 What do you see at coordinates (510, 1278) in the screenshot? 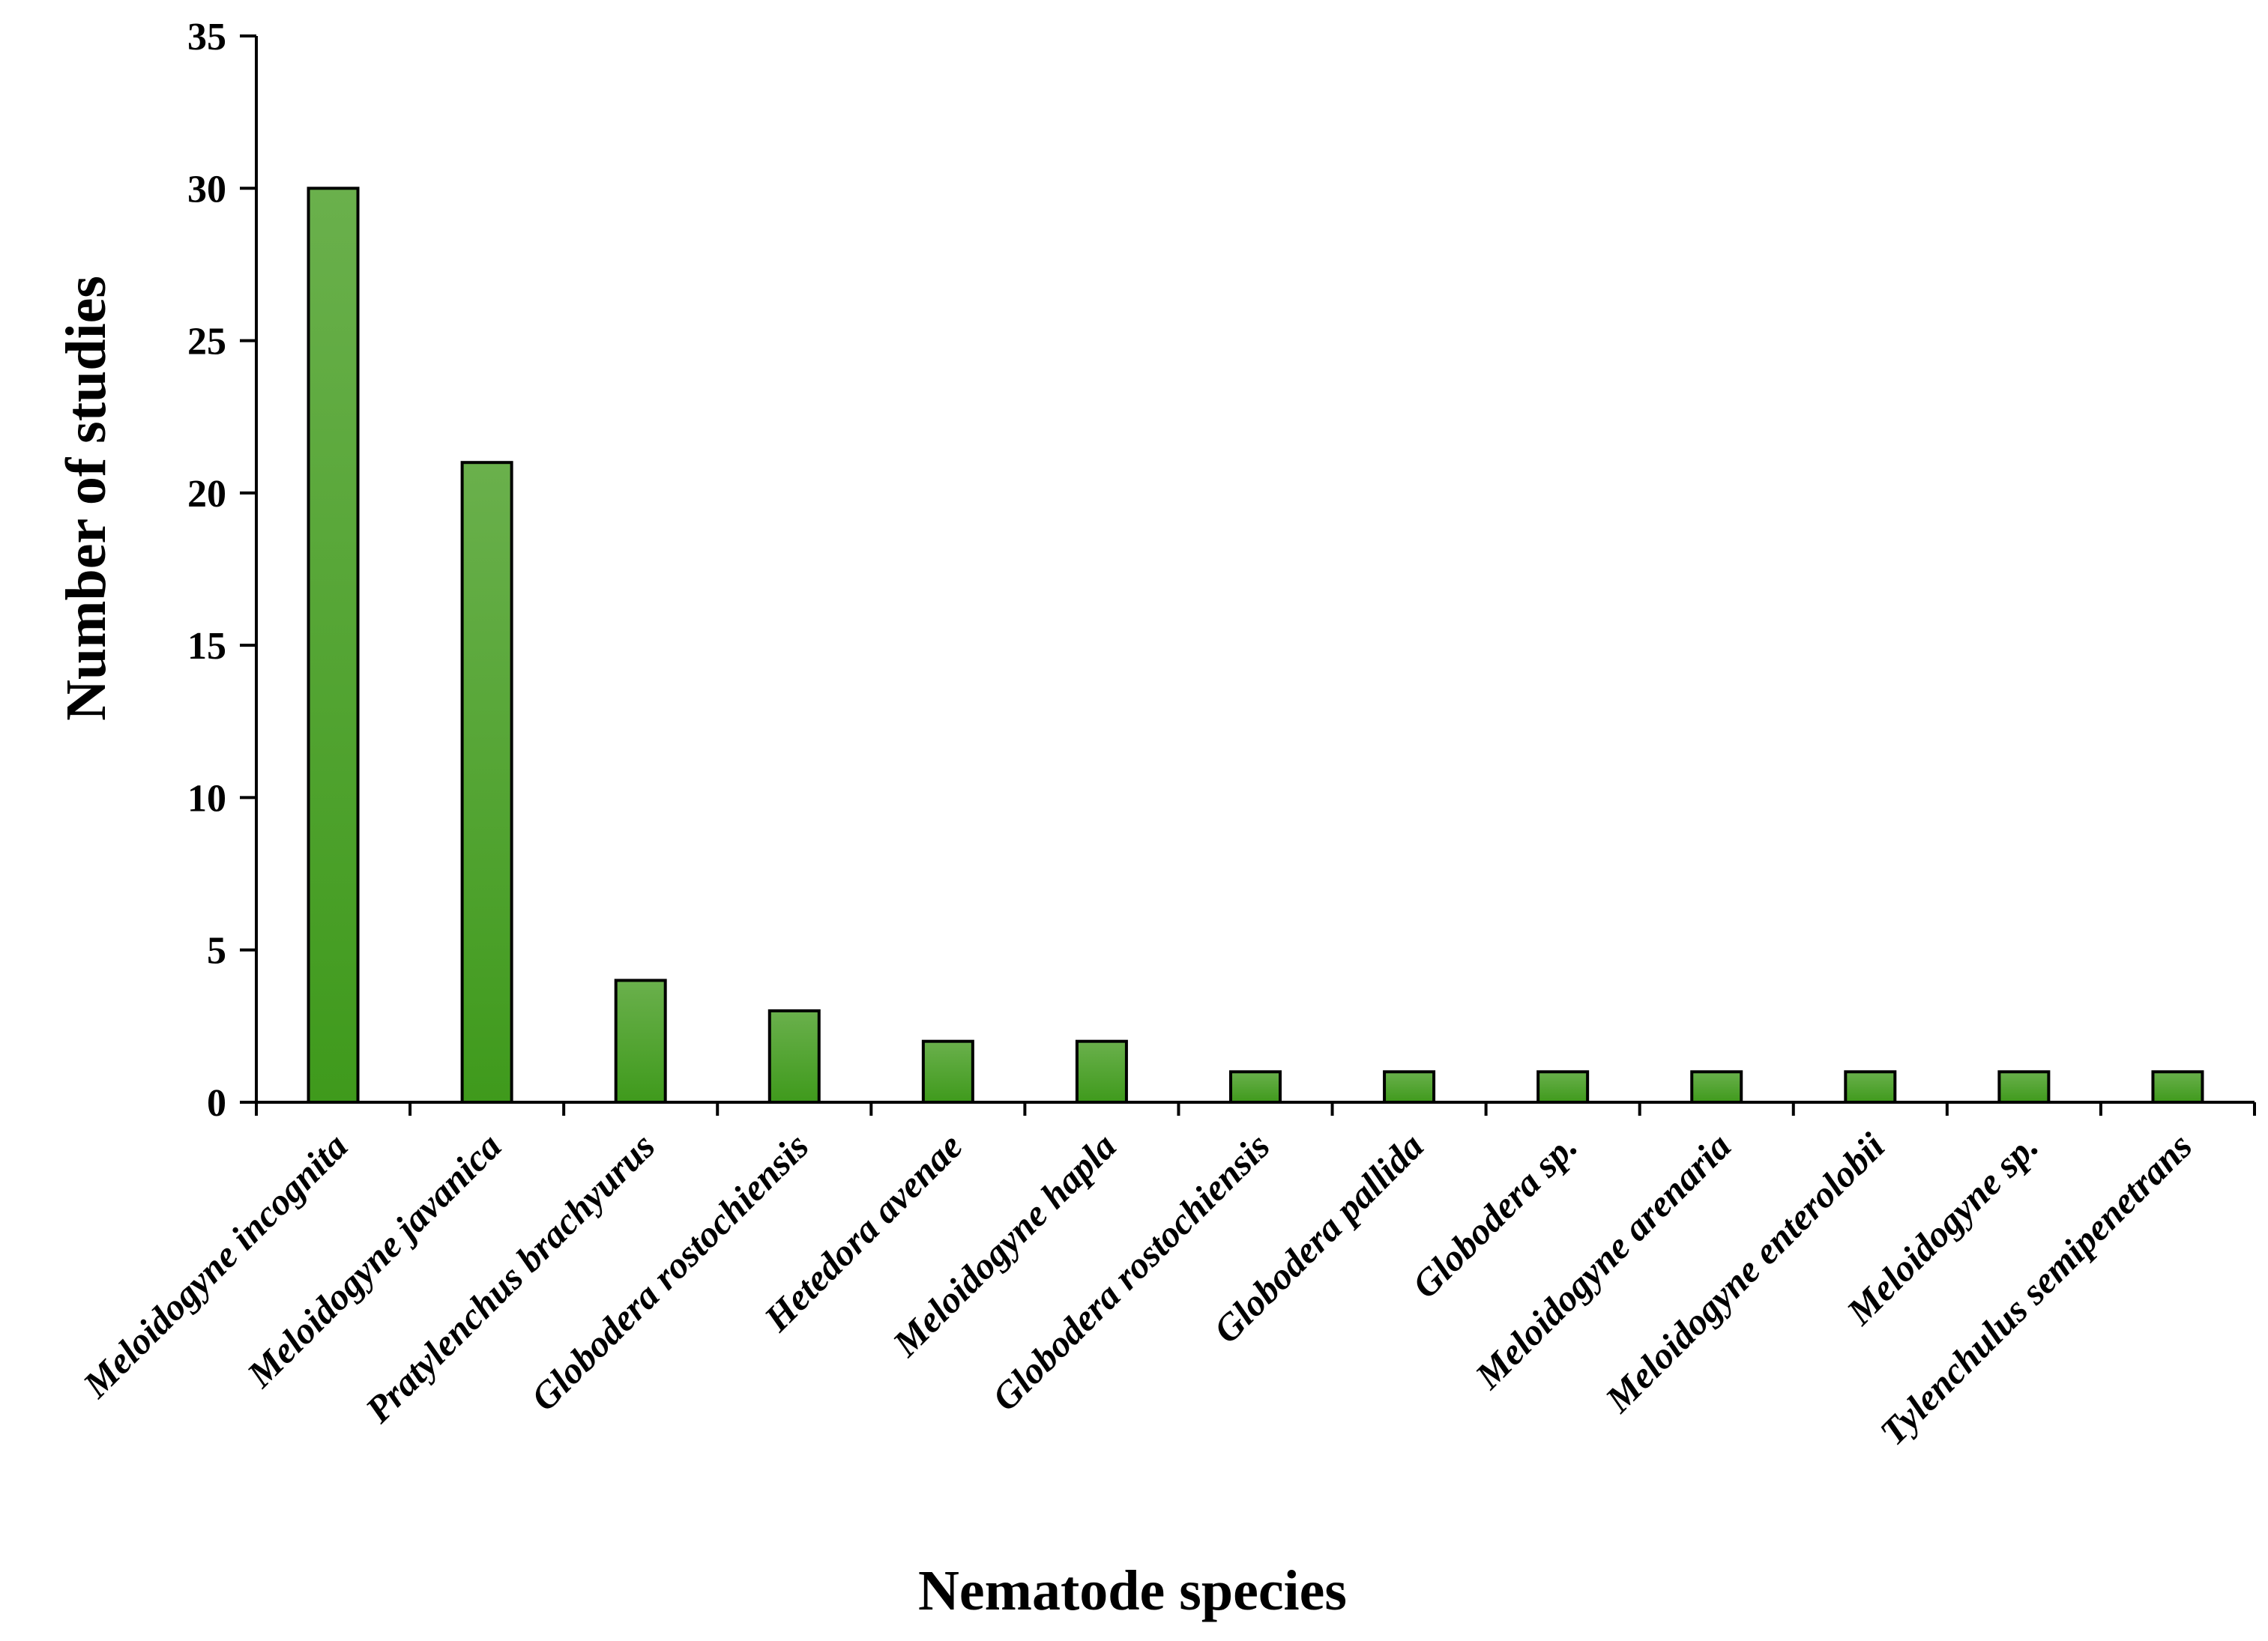
I see `x-category-label-3: Pratylenchus brachyurus` at bounding box center [510, 1278].